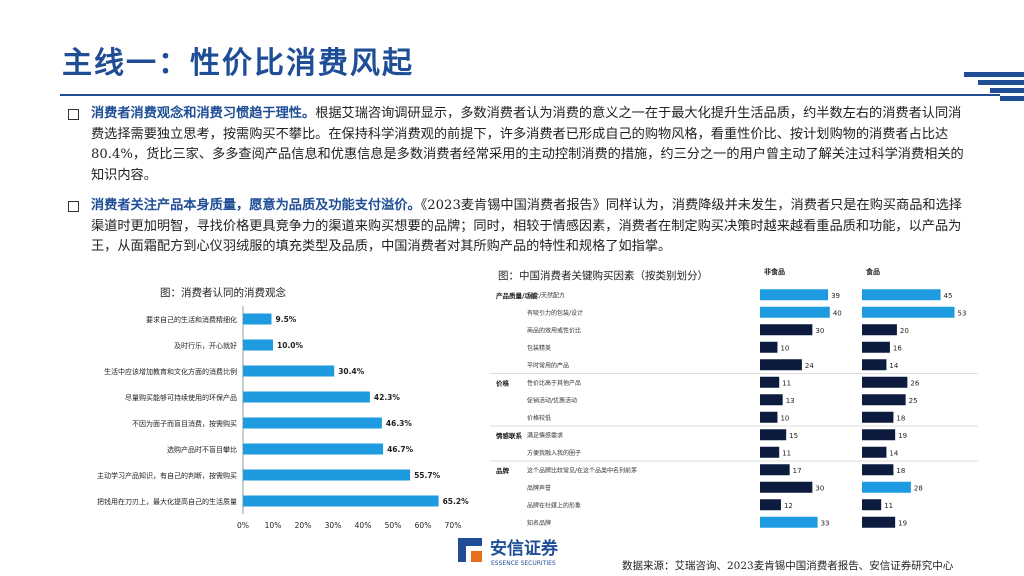 The image size is (1024, 576). What do you see at coordinates (517, 295) in the screenshot?
I see `group-label: 产品质量/功能` at bounding box center [517, 295].